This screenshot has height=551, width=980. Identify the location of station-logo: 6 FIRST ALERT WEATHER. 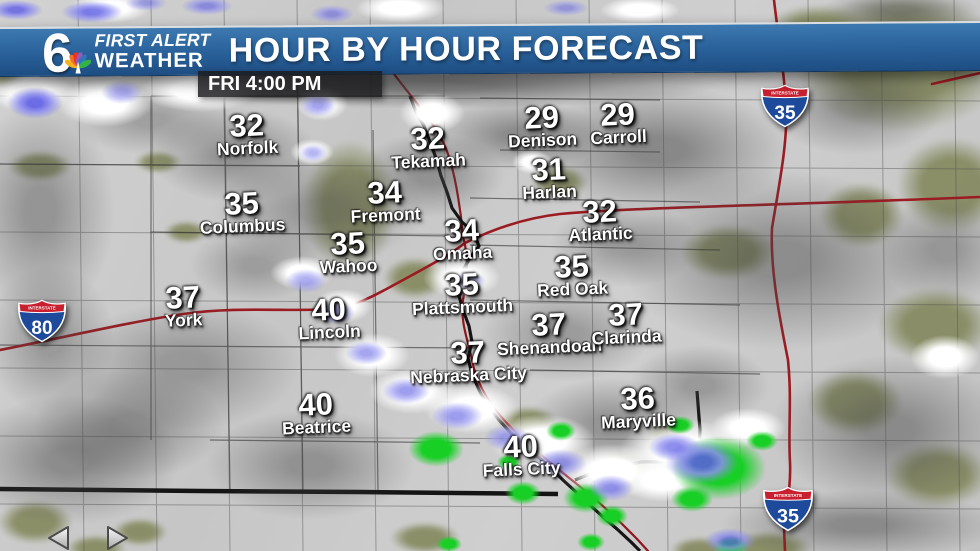
(126, 52).